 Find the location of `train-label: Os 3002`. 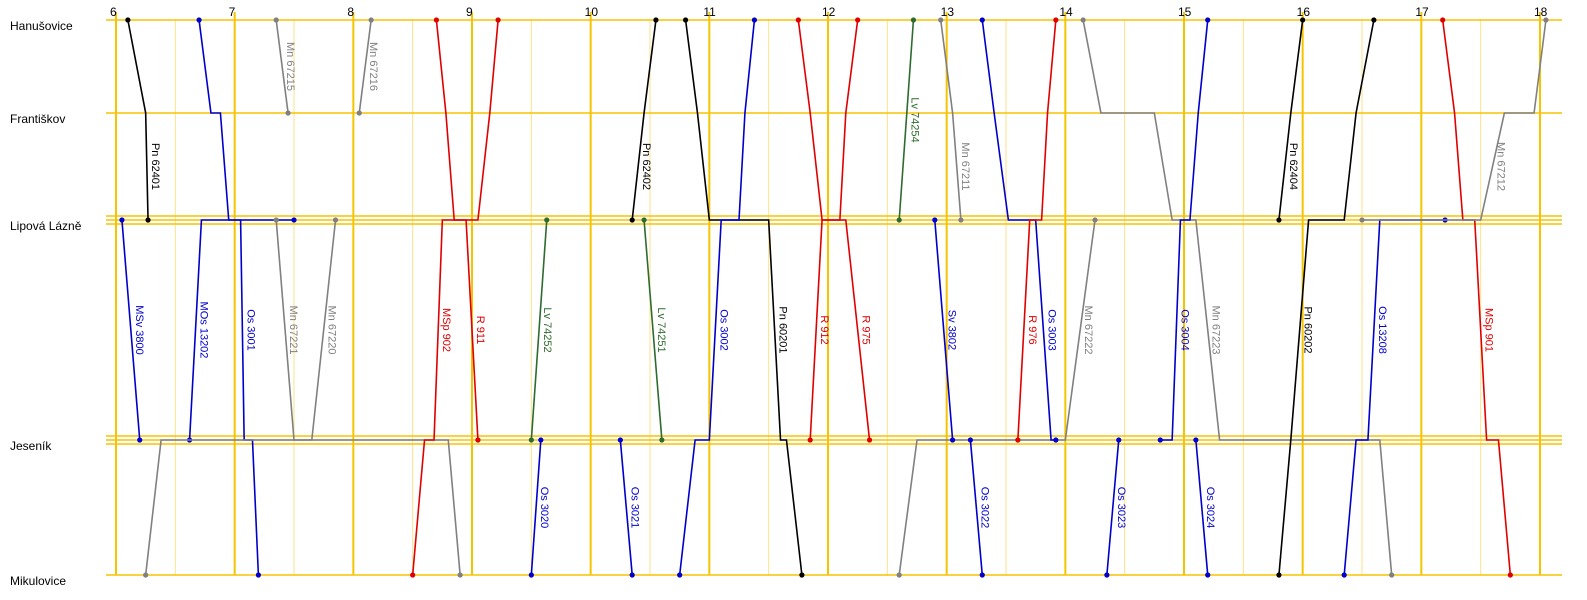

train-label: Os 3002 is located at coordinates (723, 330).